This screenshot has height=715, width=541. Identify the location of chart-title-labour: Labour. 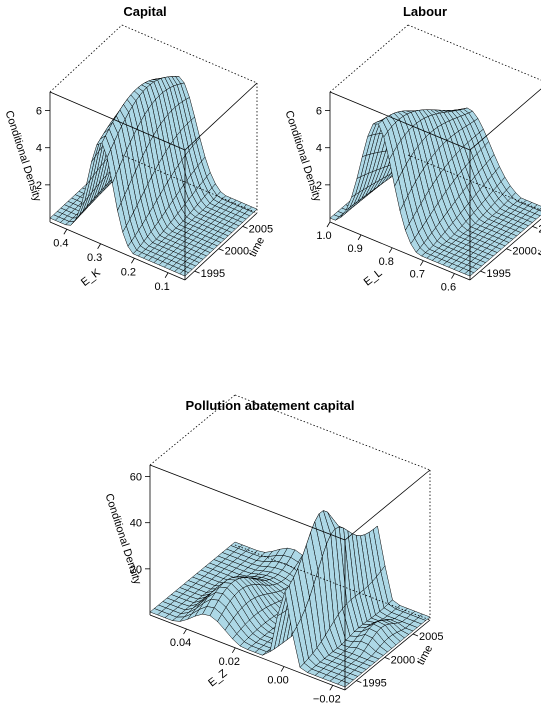
(425, 11).